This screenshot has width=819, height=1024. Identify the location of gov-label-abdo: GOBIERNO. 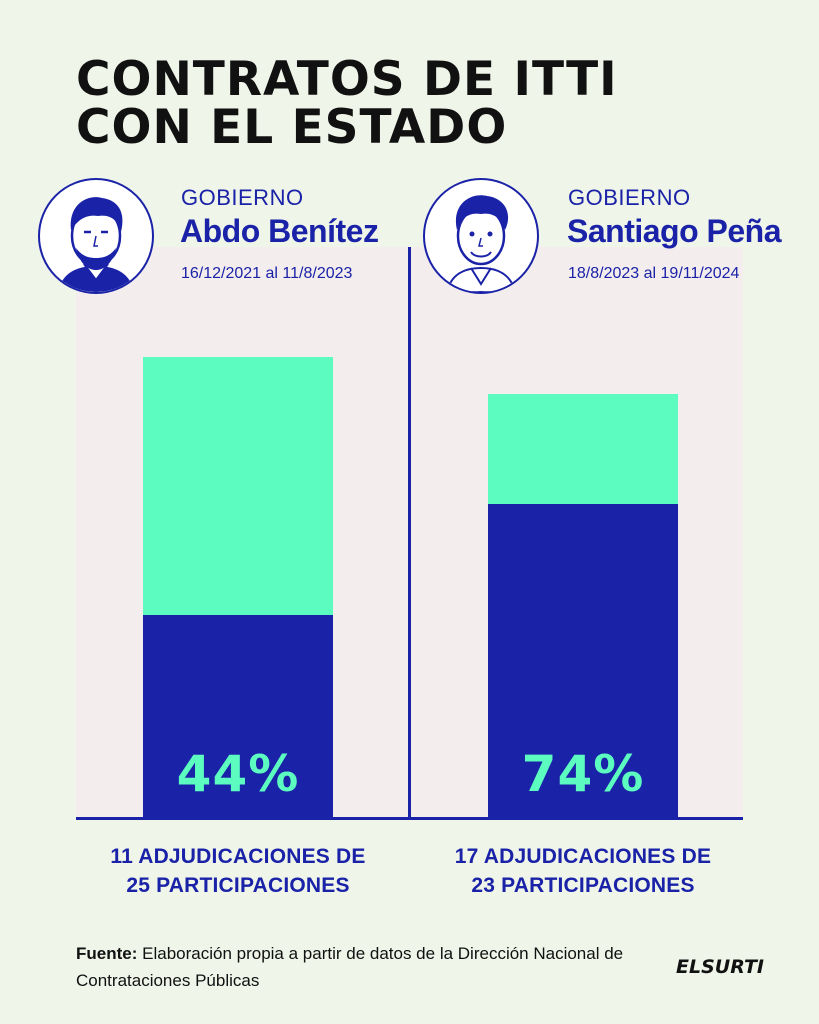
(242, 197).